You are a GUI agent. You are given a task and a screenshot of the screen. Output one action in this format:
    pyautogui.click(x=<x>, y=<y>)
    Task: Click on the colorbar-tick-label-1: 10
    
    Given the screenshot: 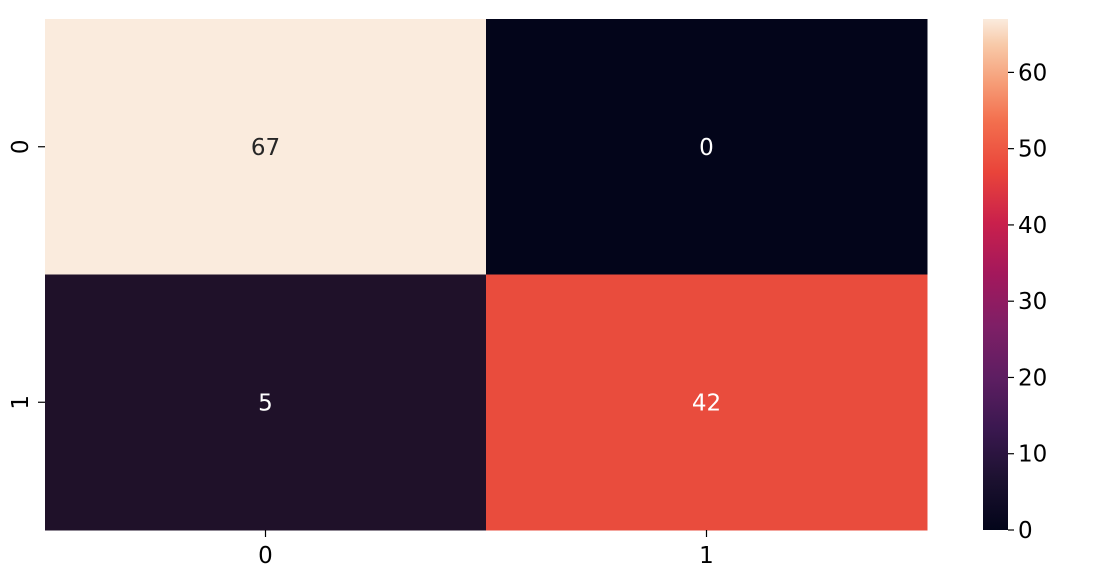 What is the action you would take?
    pyautogui.click(x=1032, y=455)
    